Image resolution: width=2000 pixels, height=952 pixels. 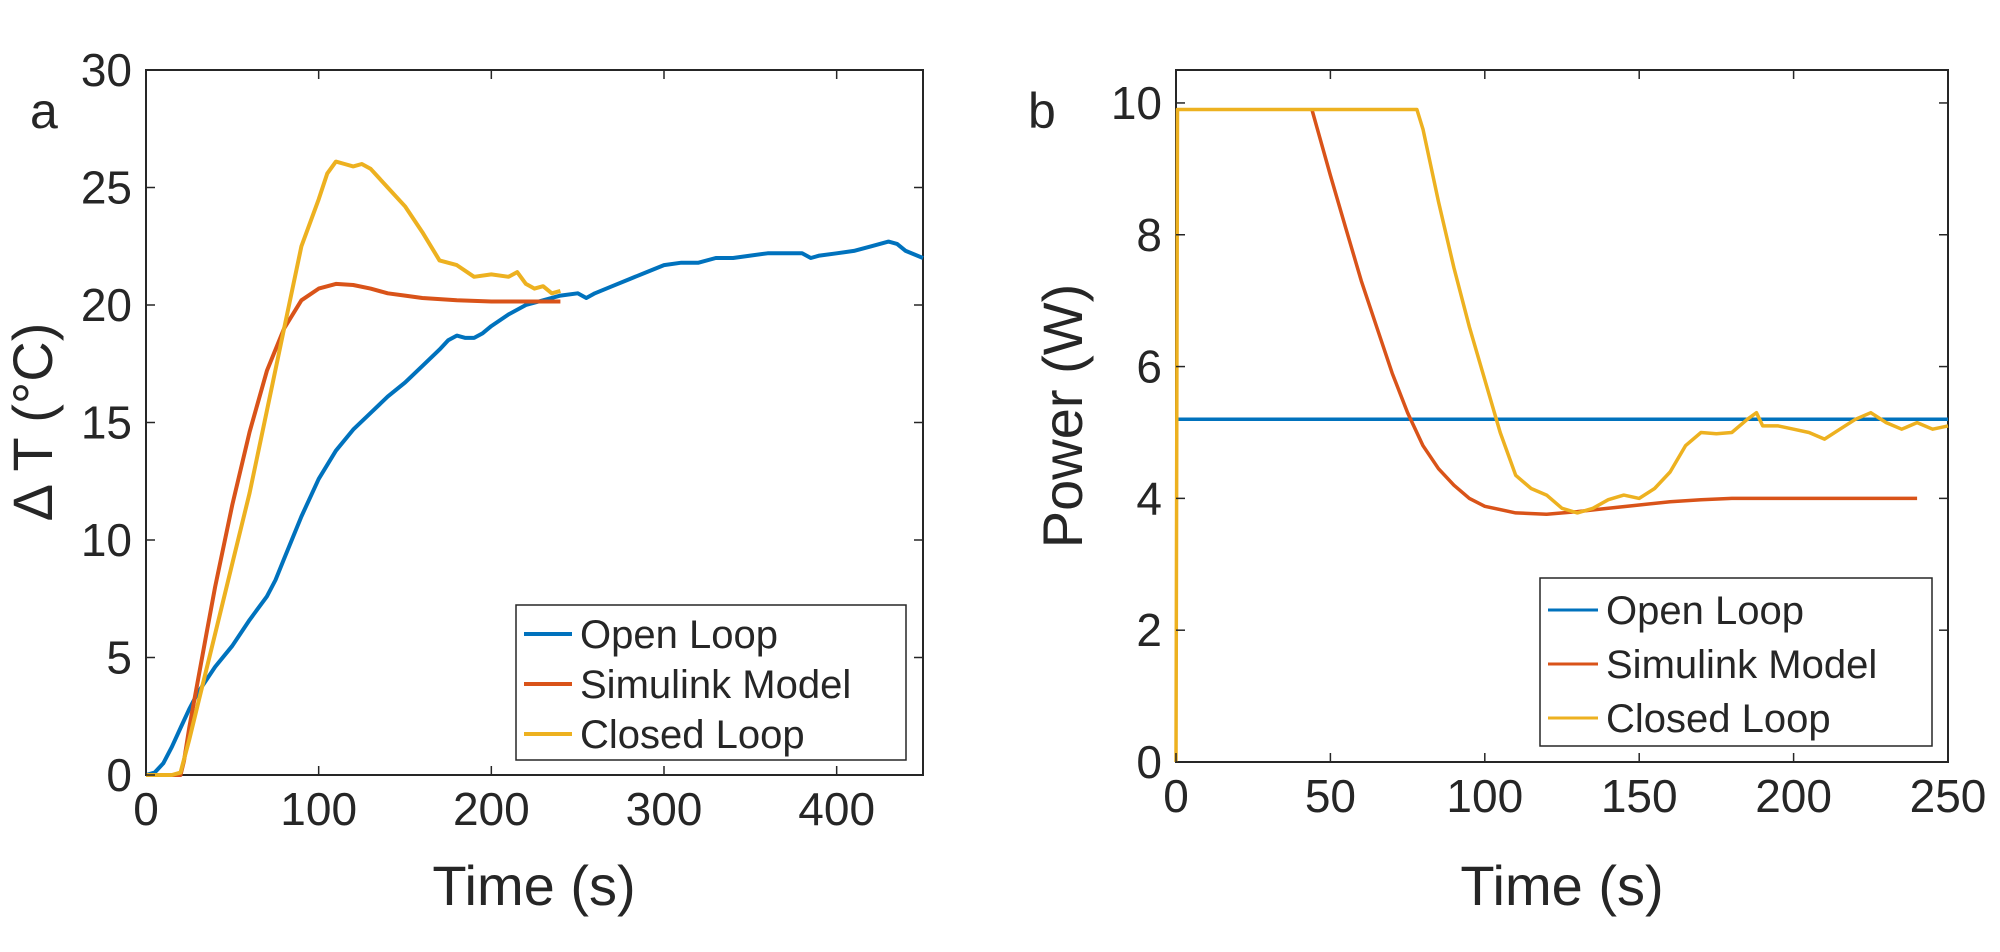 I want to click on panel-a-y-tick-label: 0, so click(x=119, y=775).